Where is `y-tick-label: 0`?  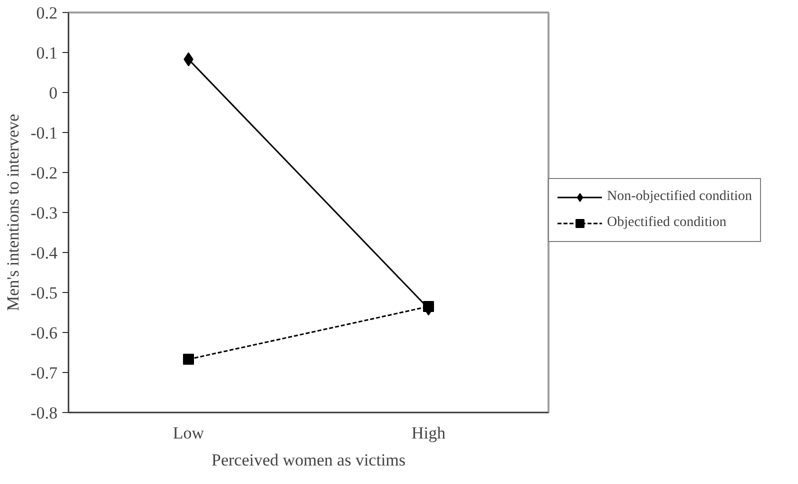
y-tick-label: 0 is located at coordinates (53, 93).